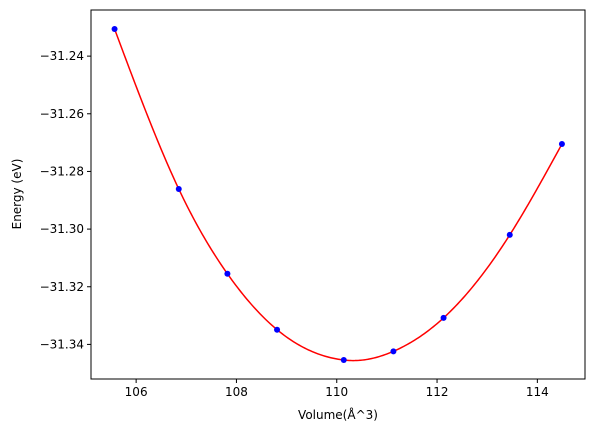  What do you see at coordinates (336, 392) in the screenshot?
I see `x-tick-label: 110` at bounding box center [336, 392].